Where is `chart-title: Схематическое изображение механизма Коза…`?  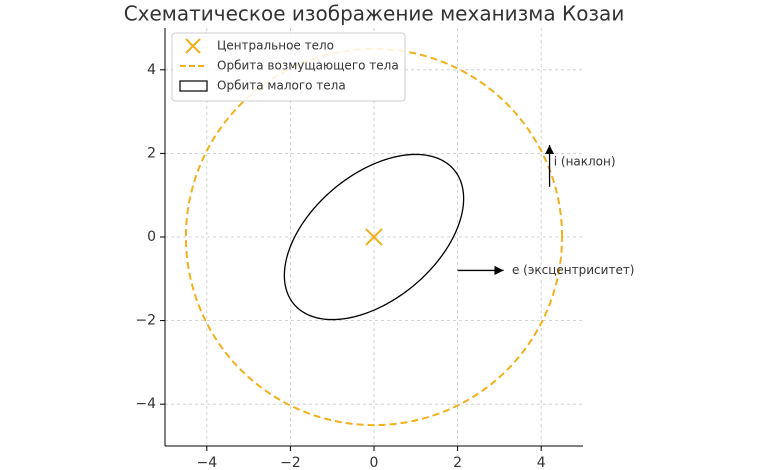 chart-title: Схематическое изображение механизма Коза… is located at coordinates (374, 14).